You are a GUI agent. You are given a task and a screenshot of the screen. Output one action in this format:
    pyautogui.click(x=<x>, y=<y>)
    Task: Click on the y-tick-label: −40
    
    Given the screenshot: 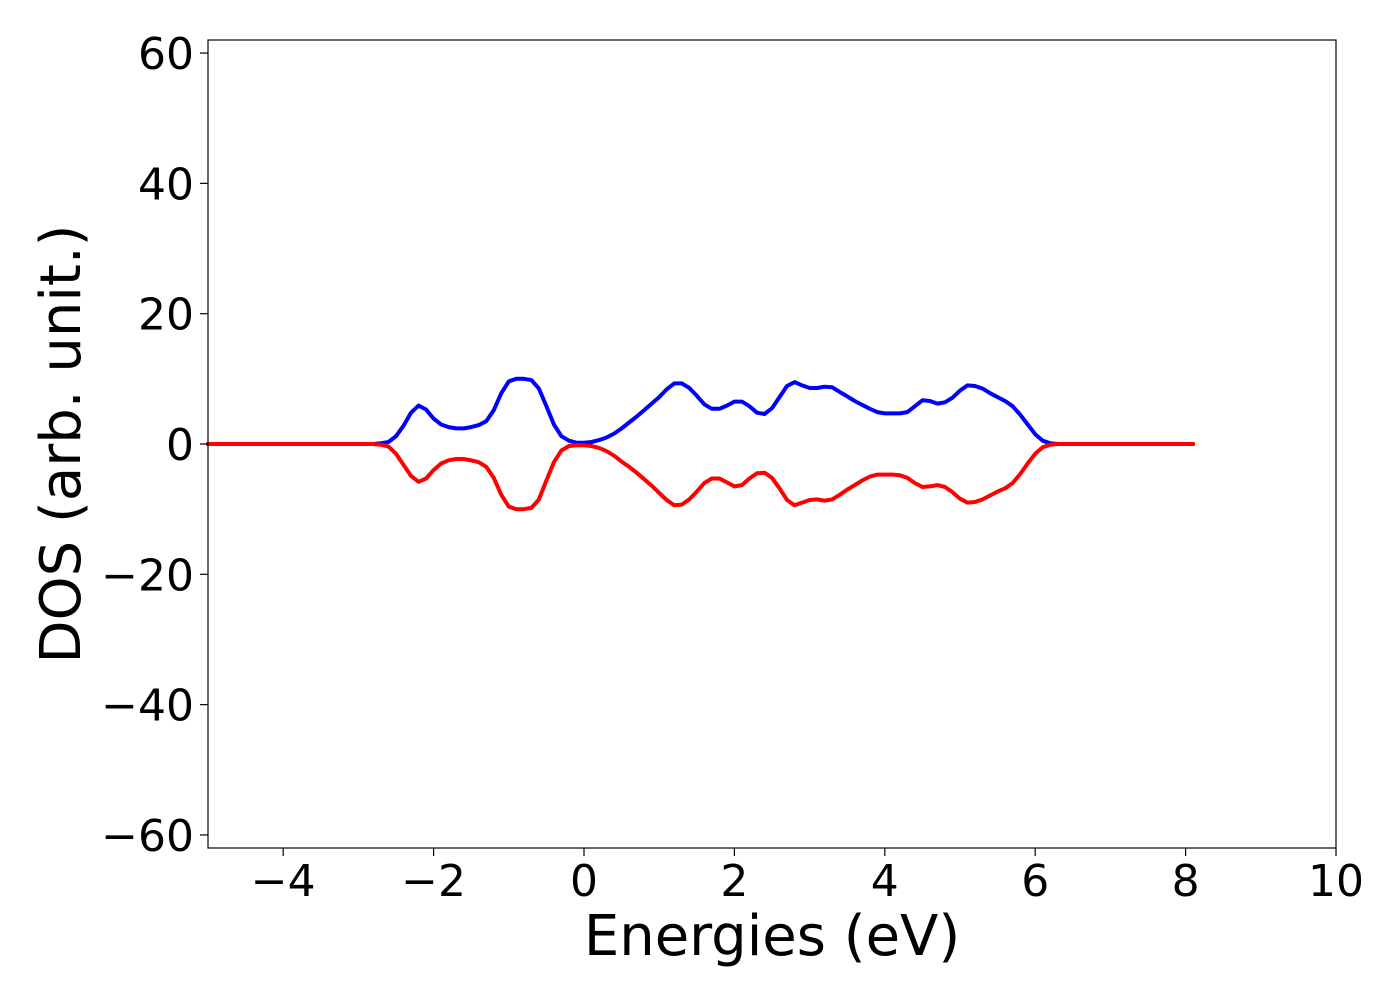 What is the action you would take?
    pyautogui.click(x=147, y=706)
    